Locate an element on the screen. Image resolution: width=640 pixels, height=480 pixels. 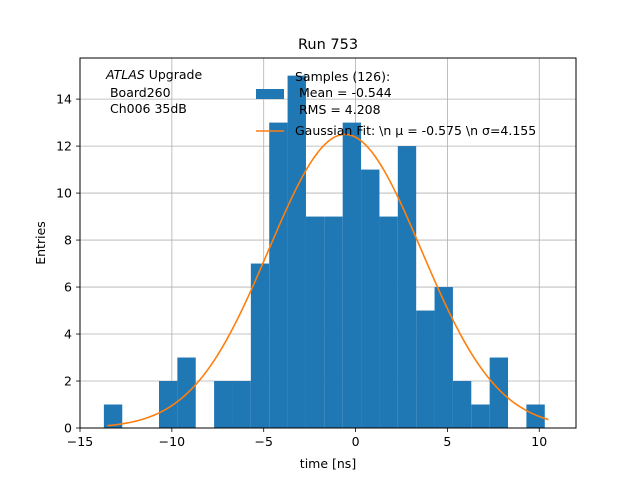
y-axis-label: Entries is located at coordinates (40, 243).